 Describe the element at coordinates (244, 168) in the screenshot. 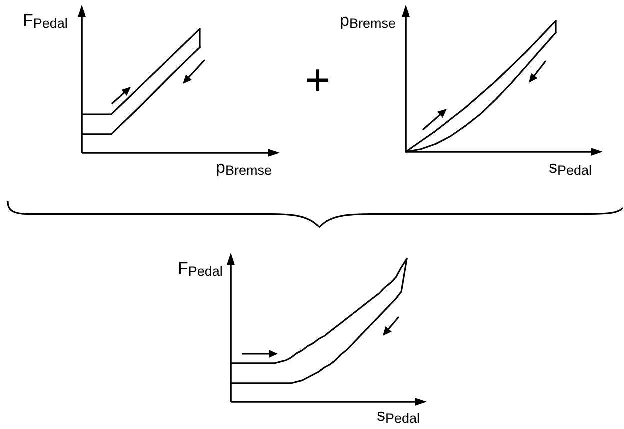

I see `x-axis-title: p$_{Bremse}$` at that location.